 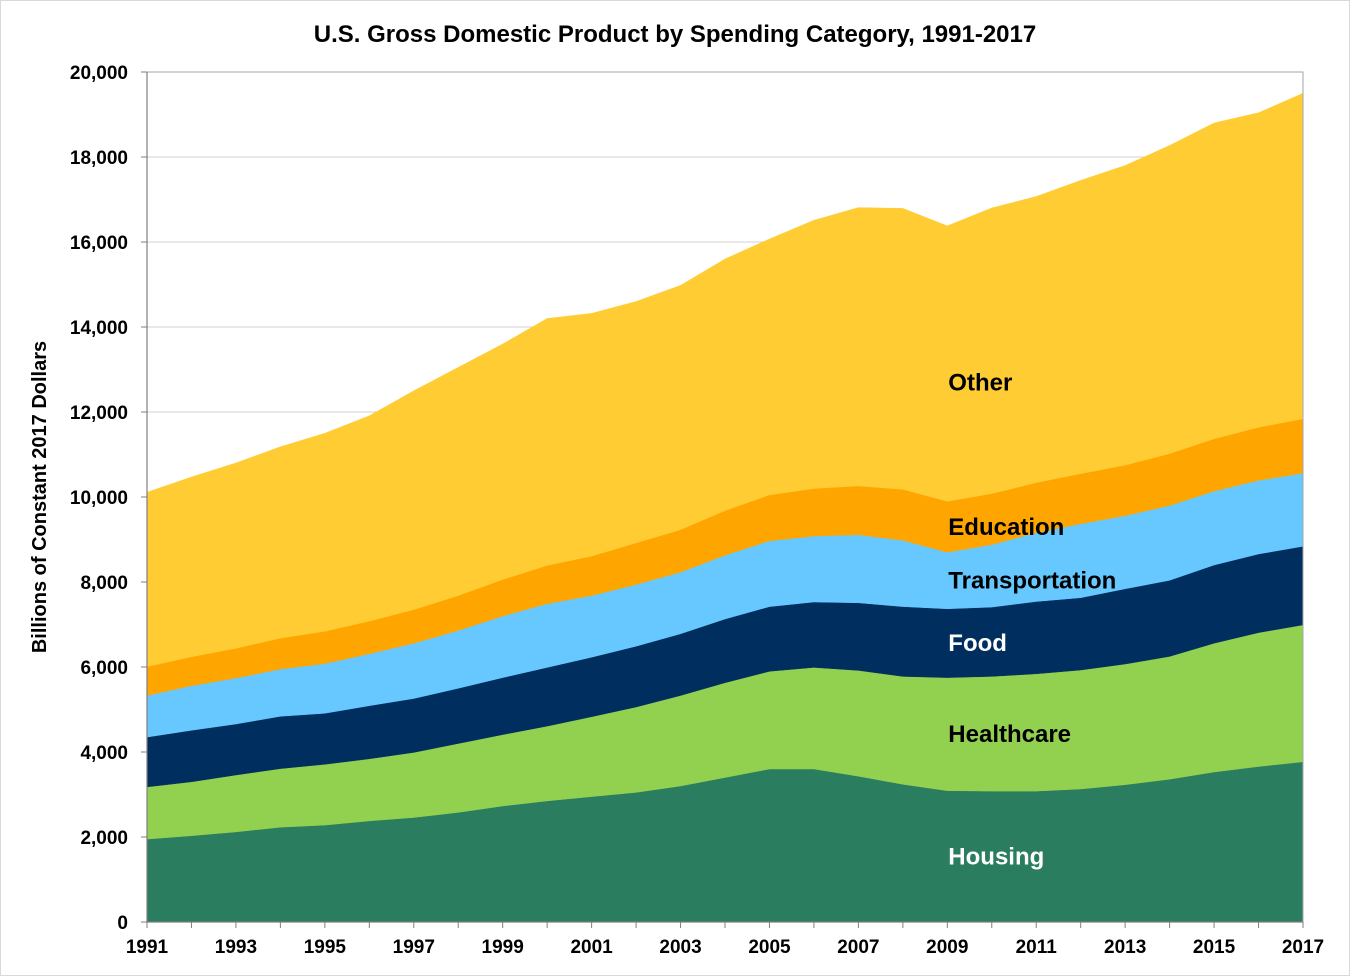 What do you see at coordinates (680, 947) in the screenshot?
I see `x-tick-label: 2003` at bounding box center [680, 947].